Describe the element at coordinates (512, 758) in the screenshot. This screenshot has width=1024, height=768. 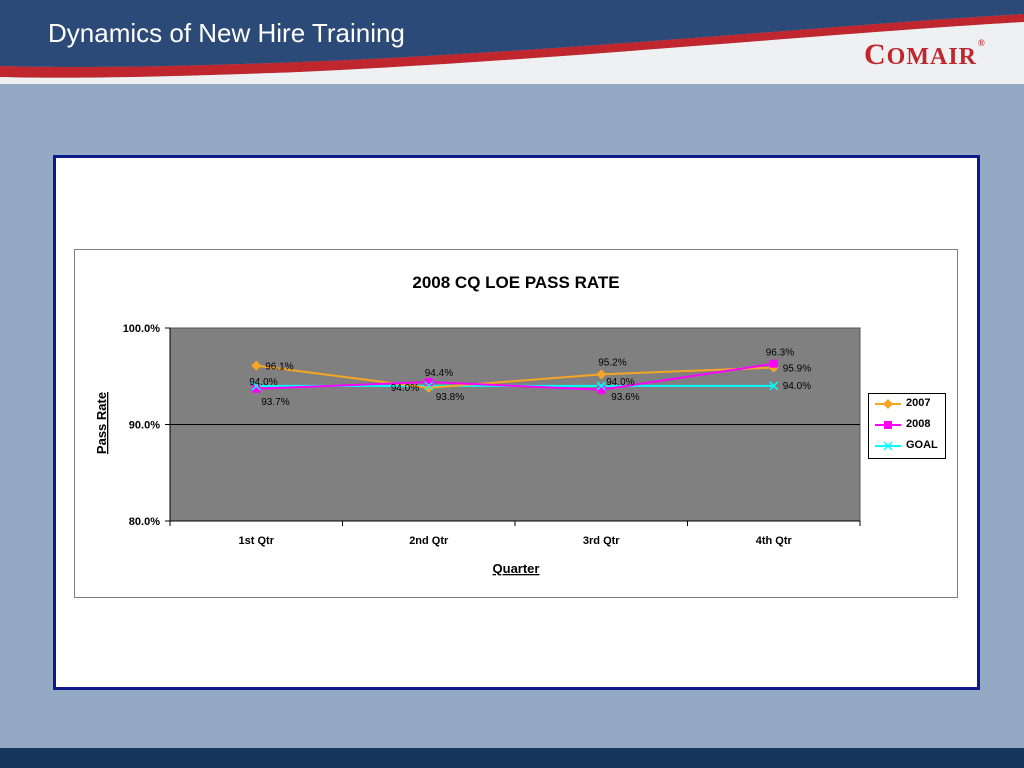
I see `slide-footer` at that location.